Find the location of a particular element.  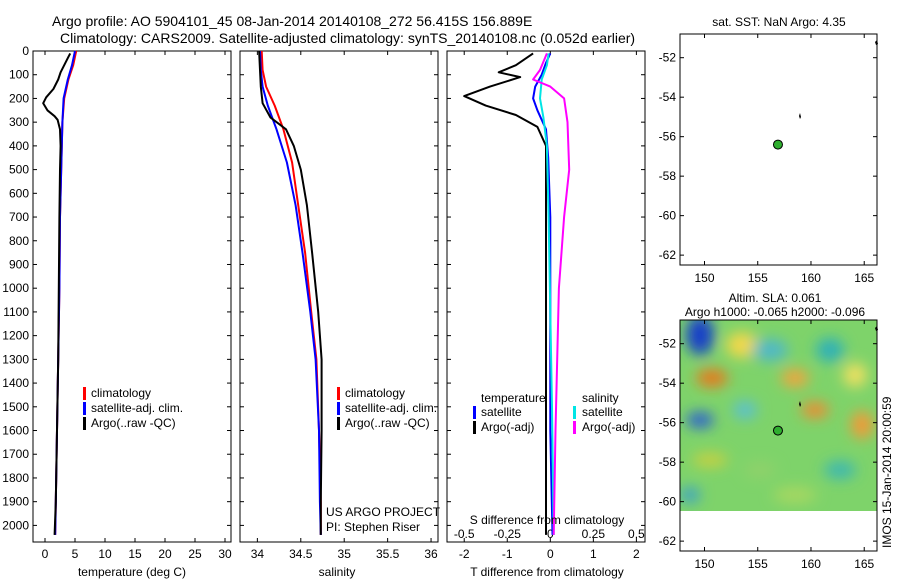

sla-heatmap is located at coordinates (778, 415).